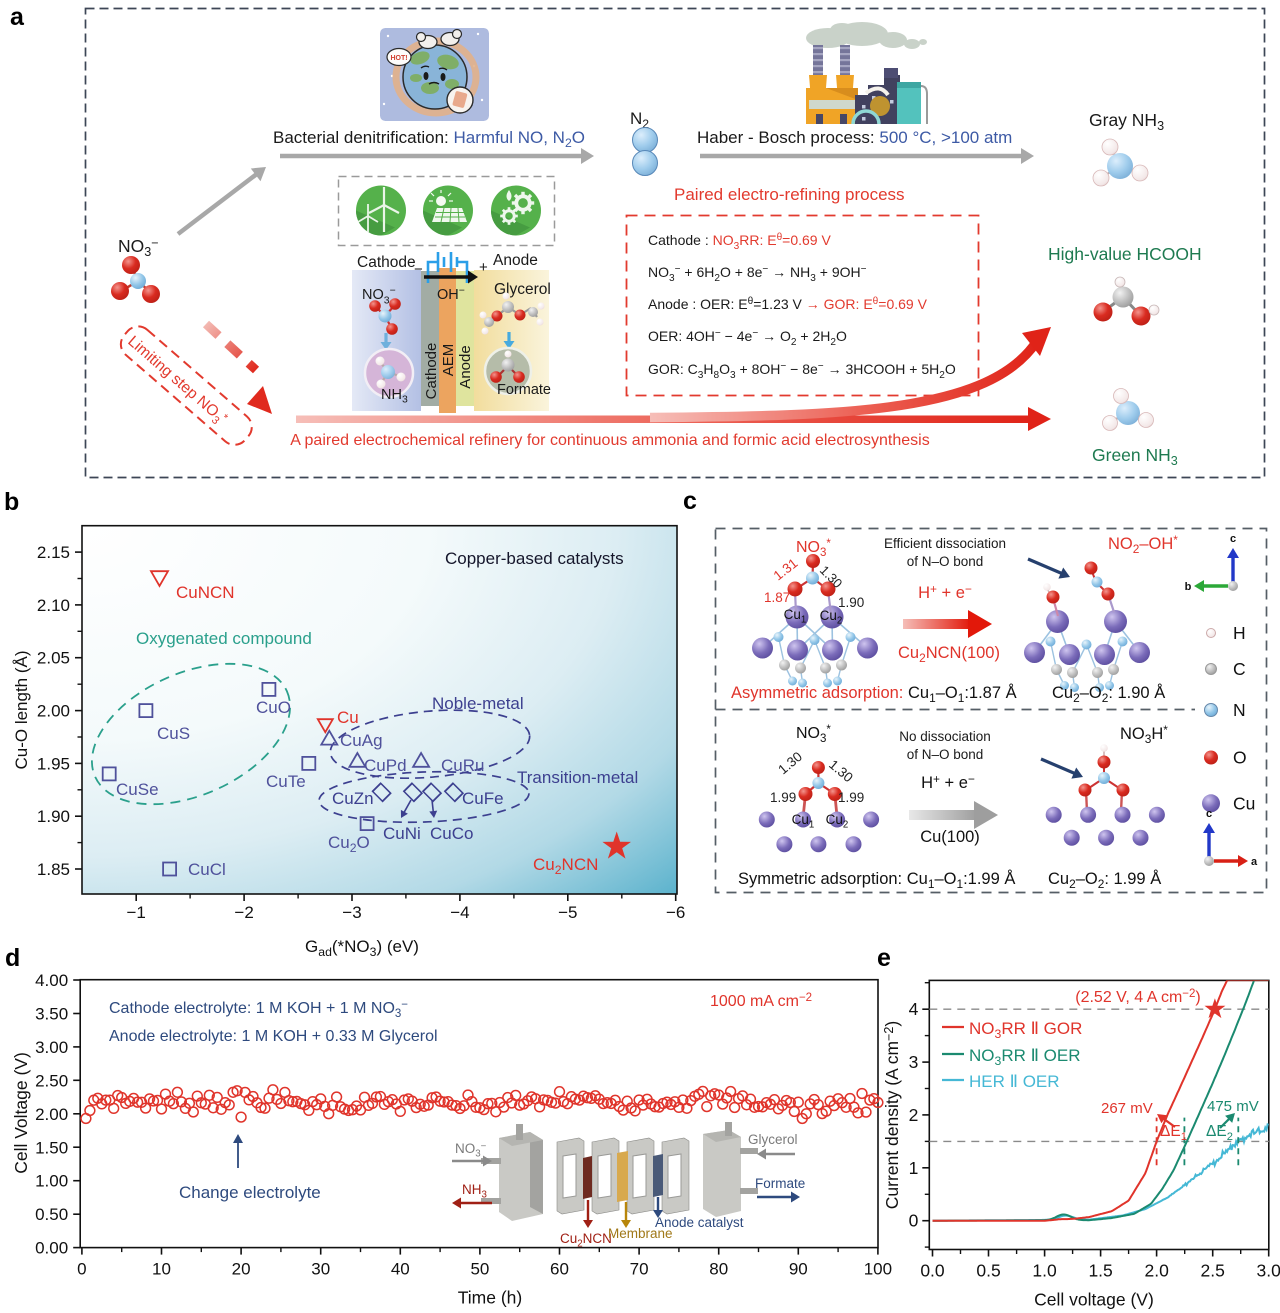 The height and width of the screenshot is (1313, 1280). I want to click on svg-text: Current density (A cm−2​), so click(892, 1115).